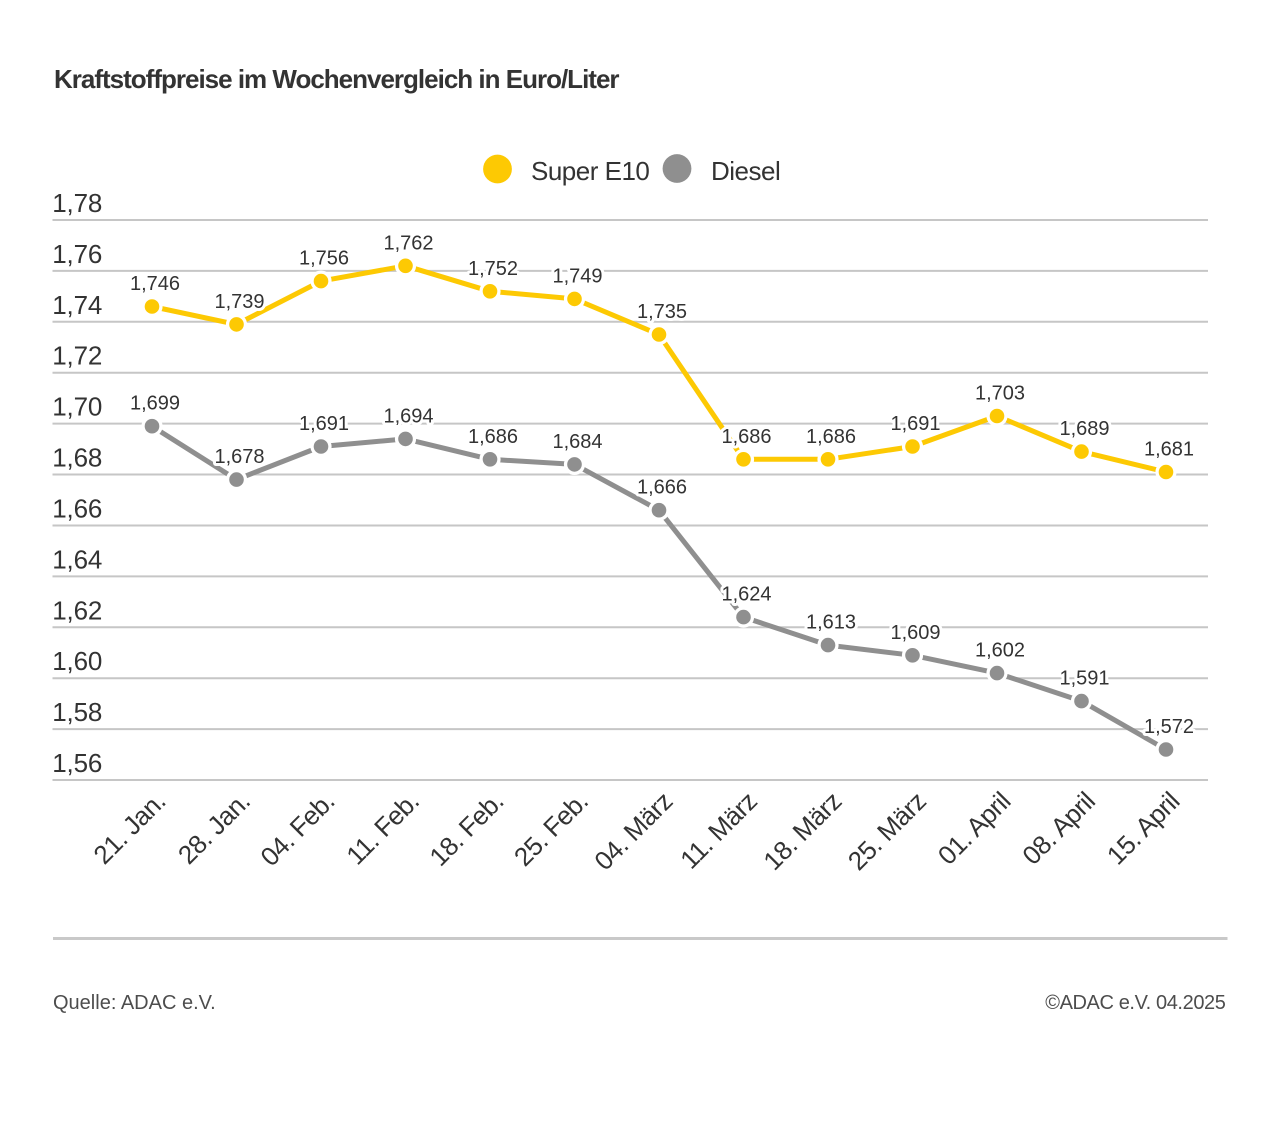 This screenshot has height=1122, width=1280. Describe the element at coordinates (590, 171) in the screenshot. I see `svg-text: Super E10` at that location.